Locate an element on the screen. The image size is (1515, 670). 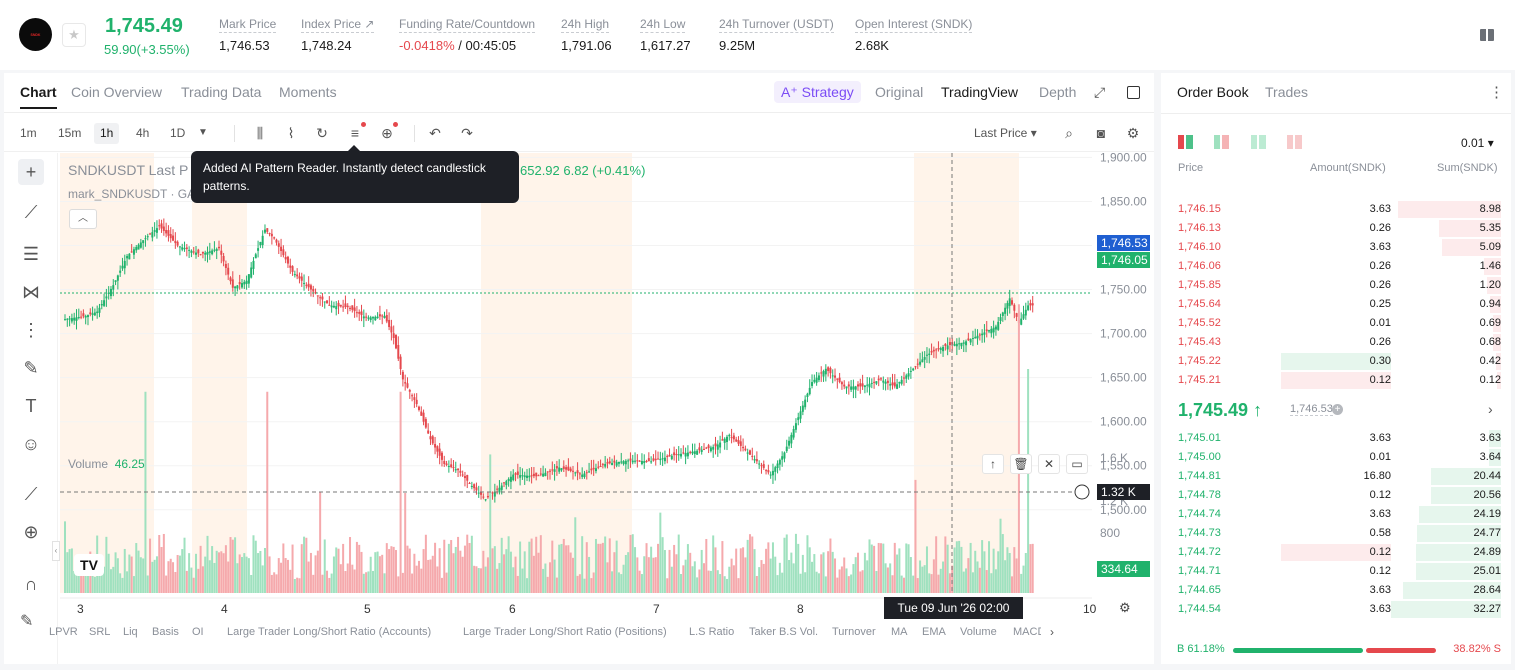
text-tool-icon: T is located at coordinates (31, 406).